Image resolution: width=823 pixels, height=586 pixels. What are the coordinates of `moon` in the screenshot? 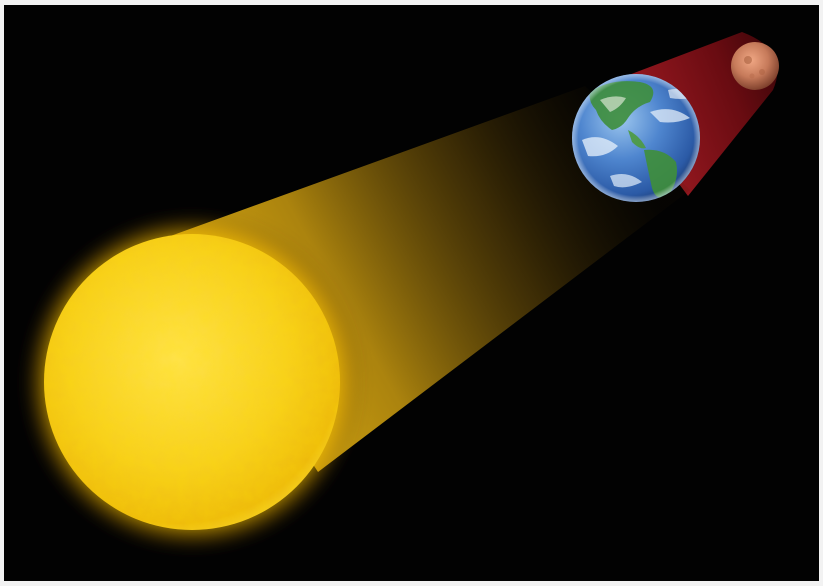 It's located at (755, 66).